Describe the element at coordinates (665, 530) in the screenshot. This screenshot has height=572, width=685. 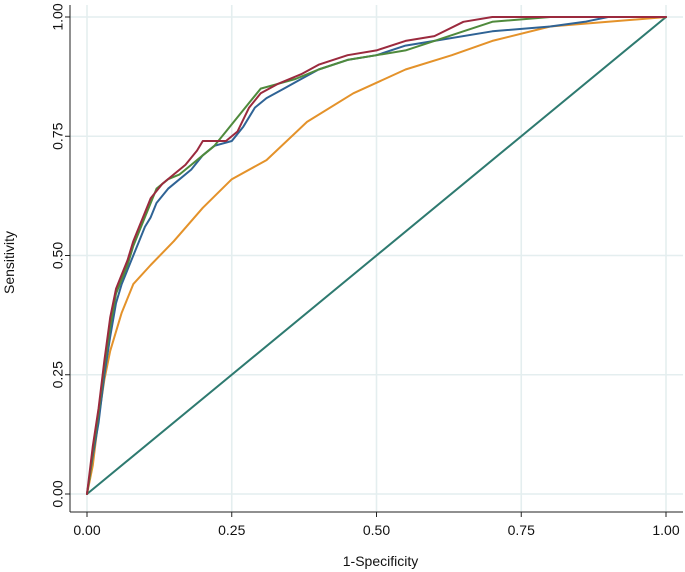
I see `x-tick-label-4: 1.00` at that location.